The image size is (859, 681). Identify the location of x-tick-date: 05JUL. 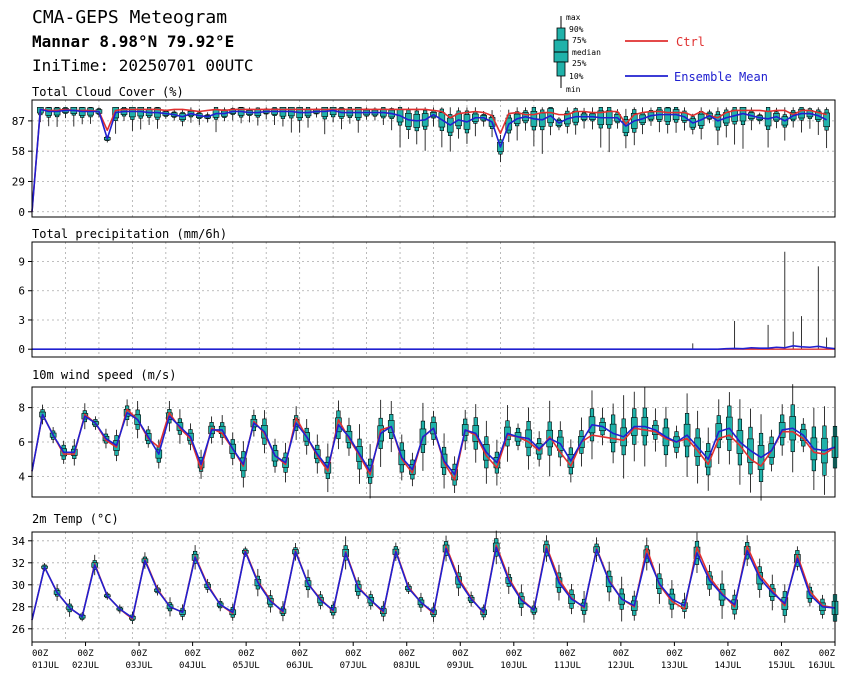
(246, 666).